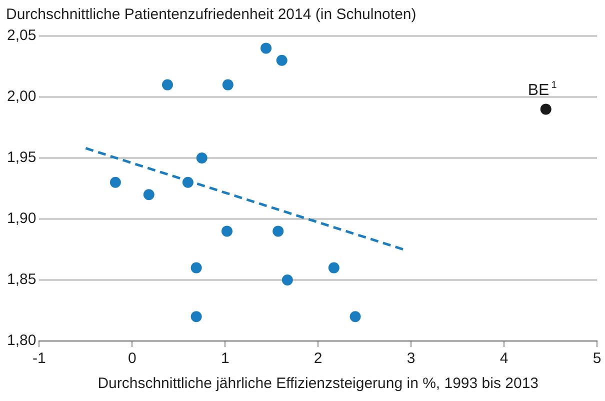 This screenshot has width=605, height=401. Describe the element at coordinates (21, 341) in the screenshot. I see `y-tick-label: 1,80` at that location.